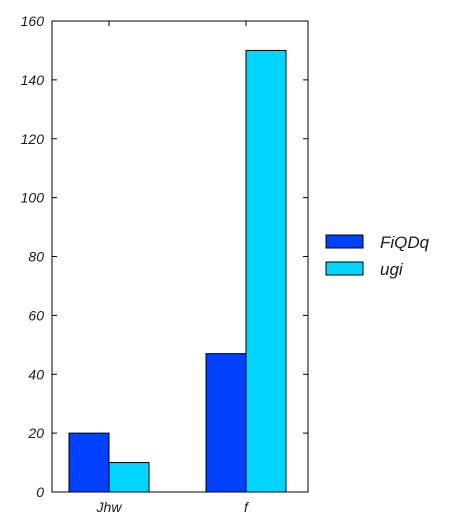  I want to click on bar-FiQDq-Jhw, so click(89, 462).